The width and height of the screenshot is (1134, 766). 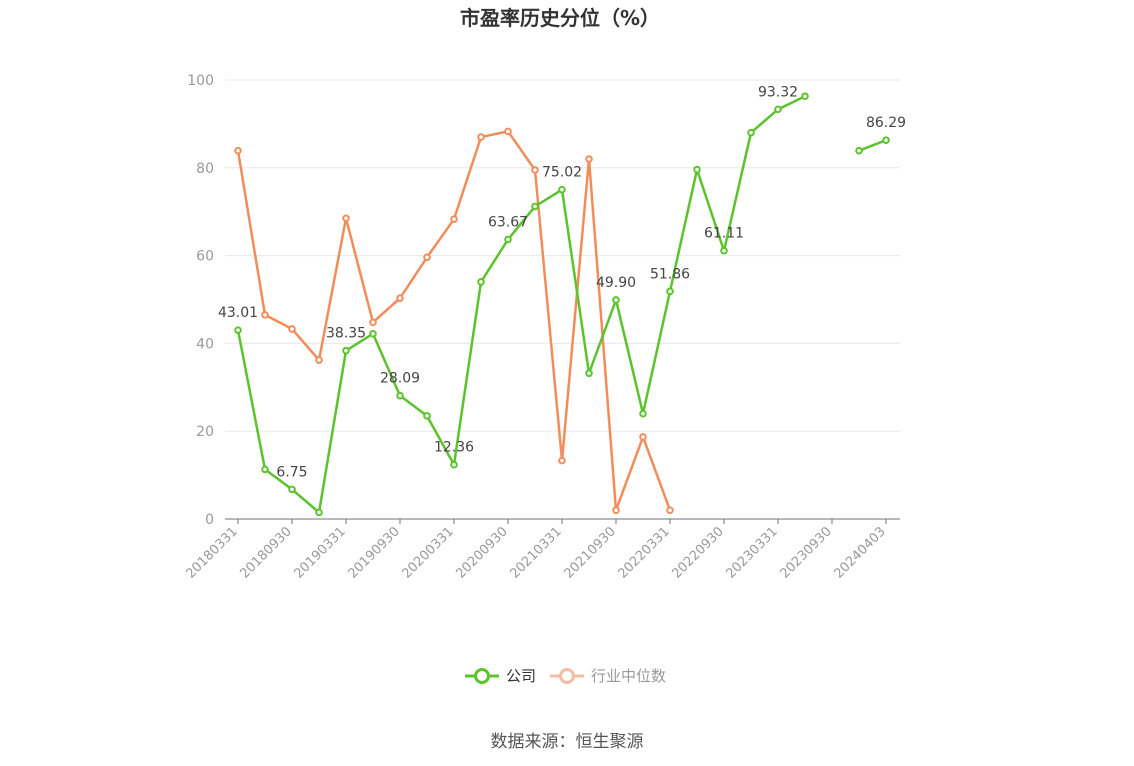 I want to click on x-tick-label: 20180930, so click(x=265, y=552).